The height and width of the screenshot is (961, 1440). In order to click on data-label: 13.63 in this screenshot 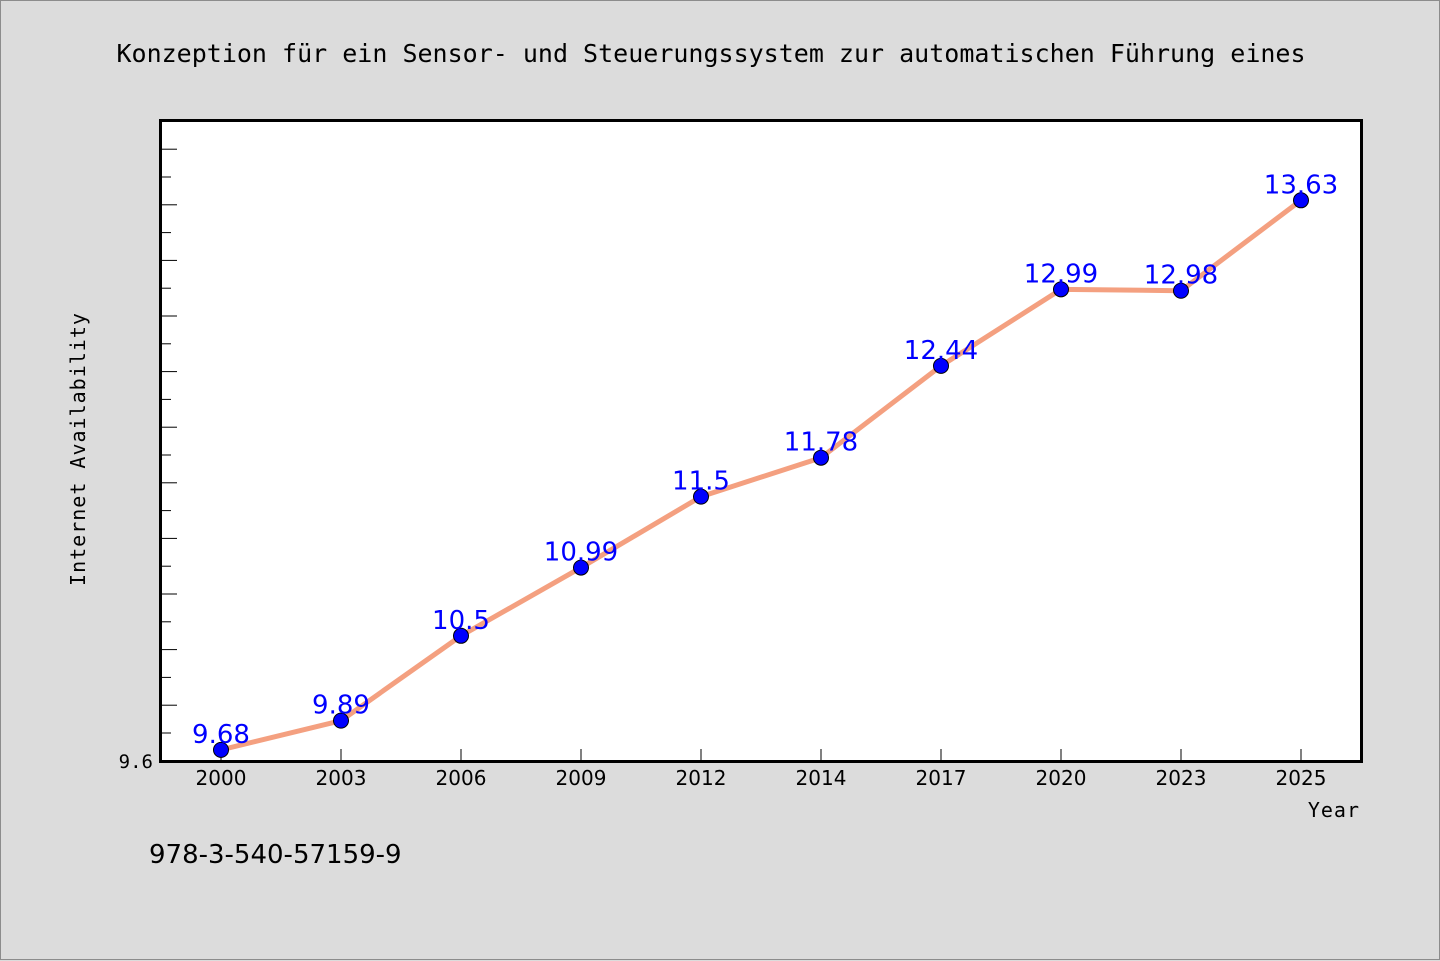, I will do `click(1301, 185)`.